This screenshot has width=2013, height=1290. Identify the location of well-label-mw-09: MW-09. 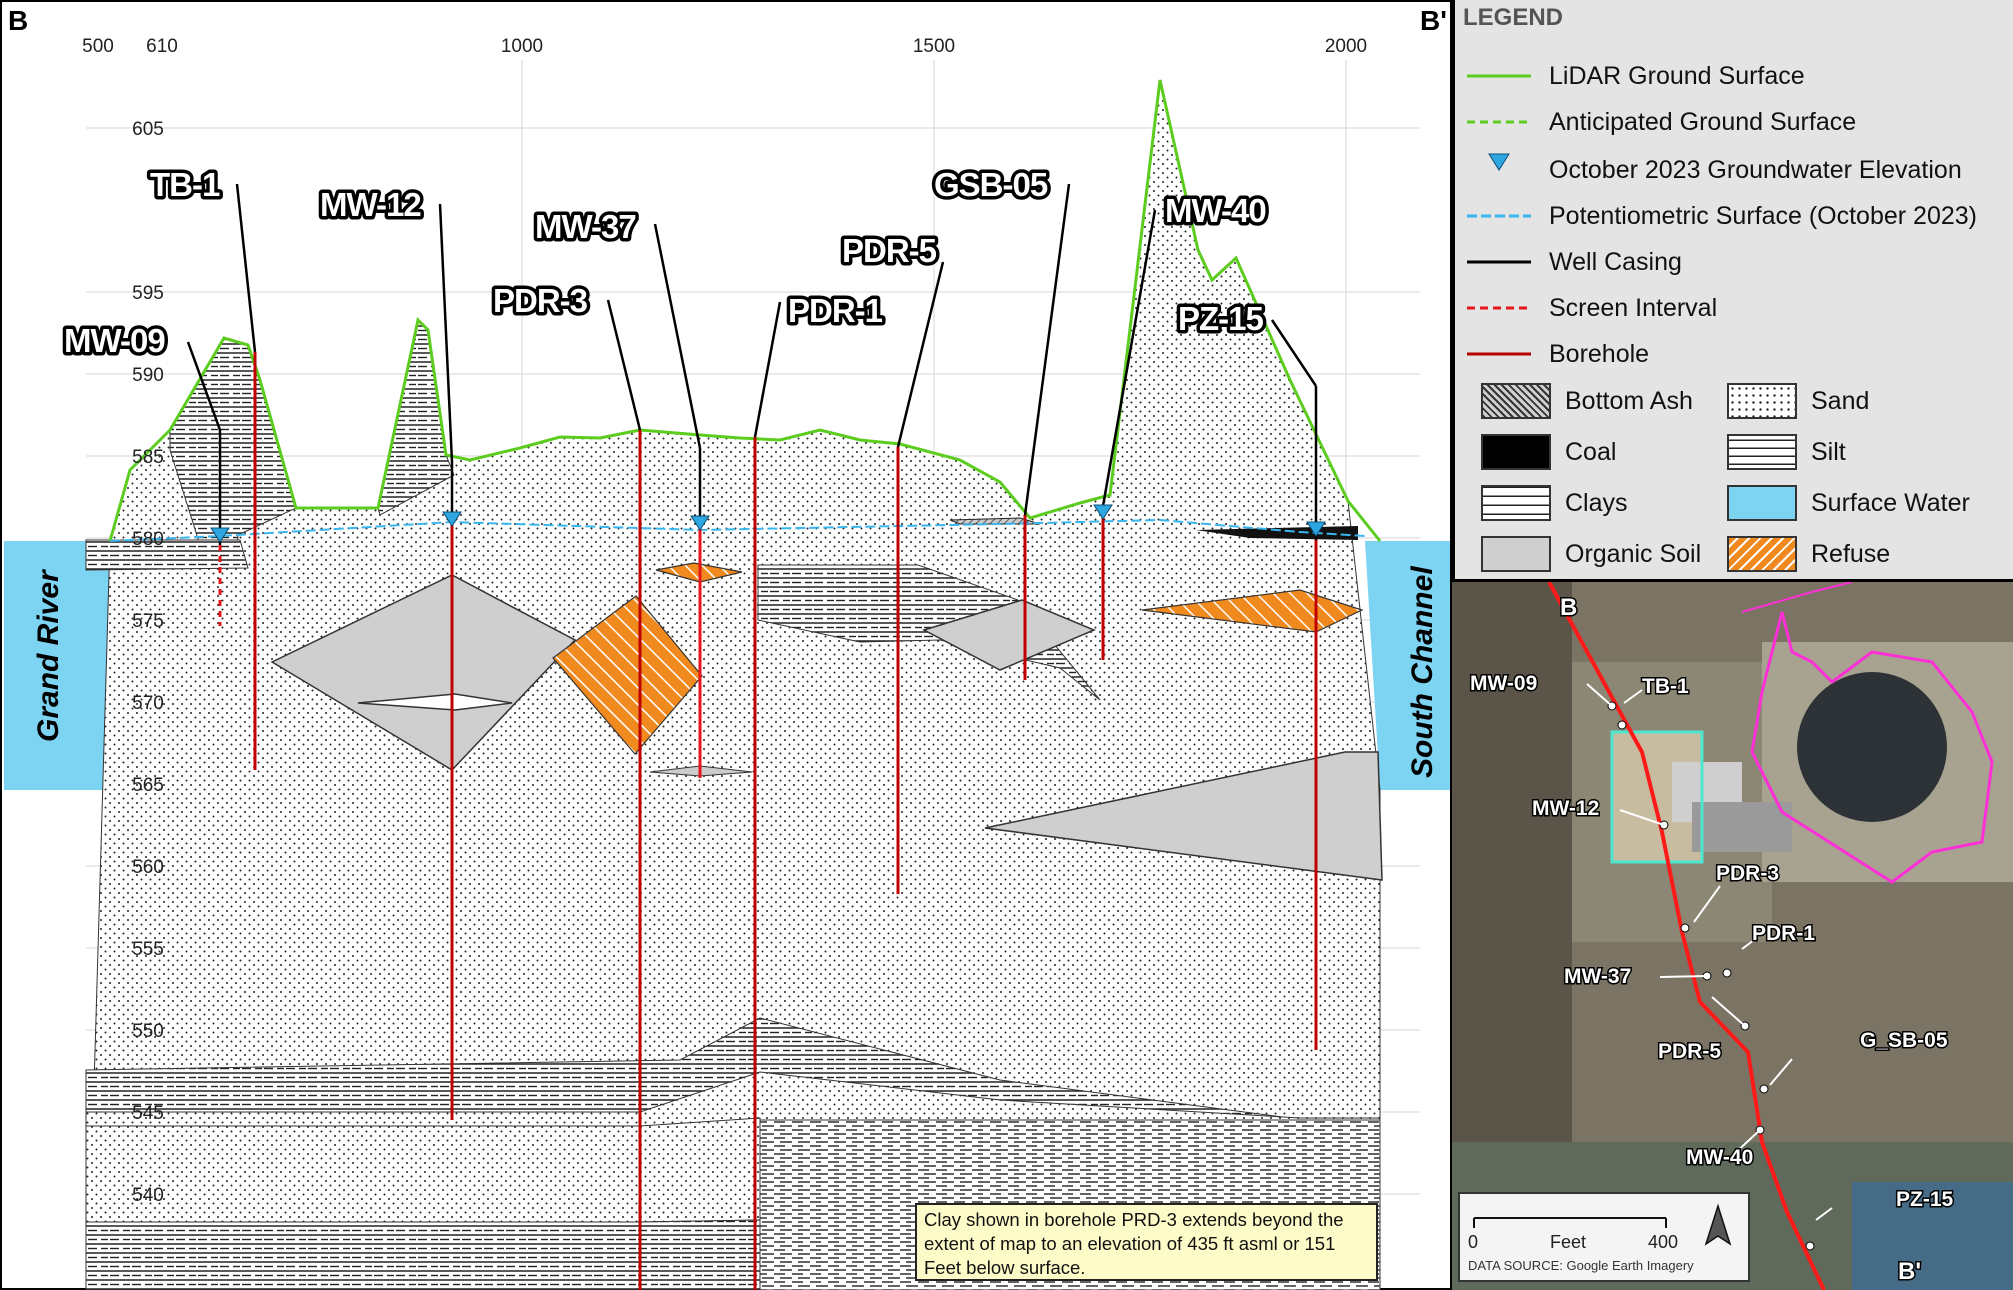
(114, 340).